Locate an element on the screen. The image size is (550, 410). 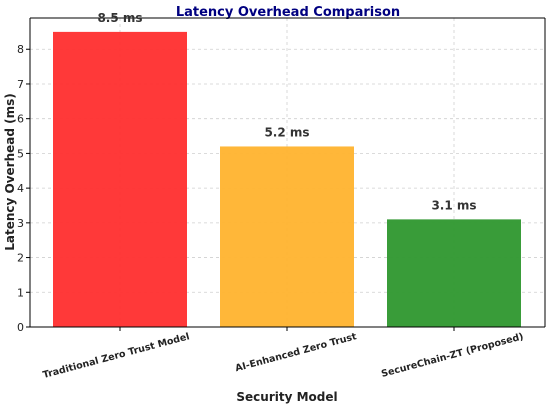
x-category-label: Traditional Zero Trust Model is located at coordinates (116, 356).